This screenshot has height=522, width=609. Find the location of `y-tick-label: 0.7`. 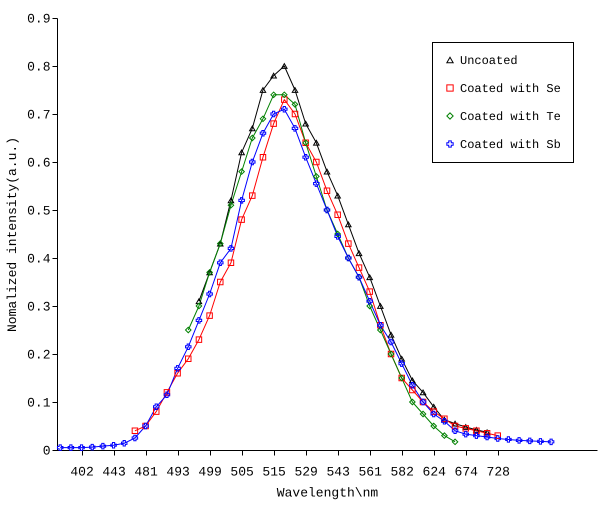

y-tick-label: 0.7 is located at coordinates (38, 115).